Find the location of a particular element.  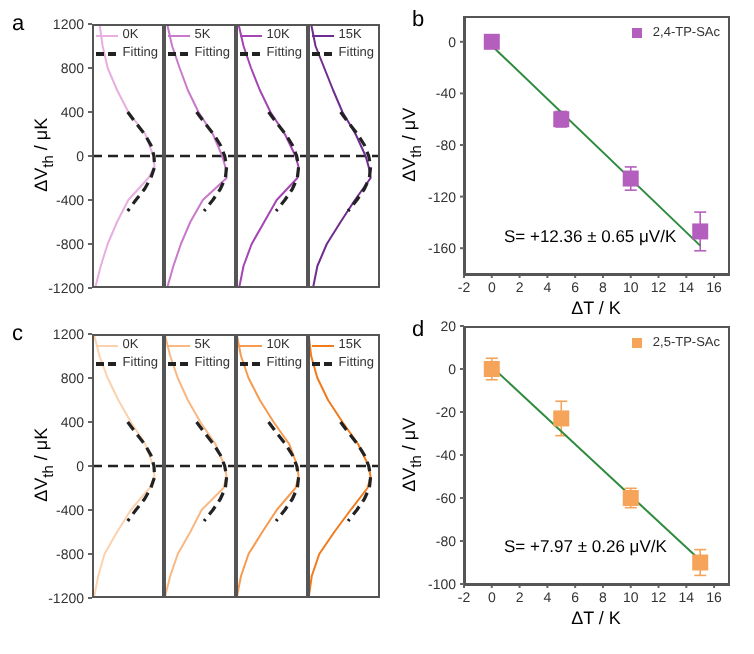

annotation: S= +7.97 ± 0.26 μV/K is located at coordinates (585, 546).